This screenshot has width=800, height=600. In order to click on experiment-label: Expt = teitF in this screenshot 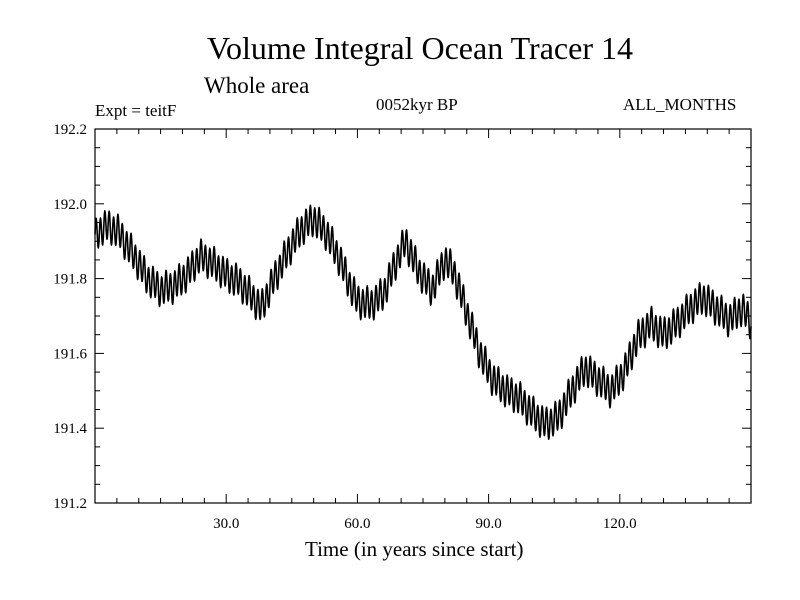, I will do `click(136, 110)`.